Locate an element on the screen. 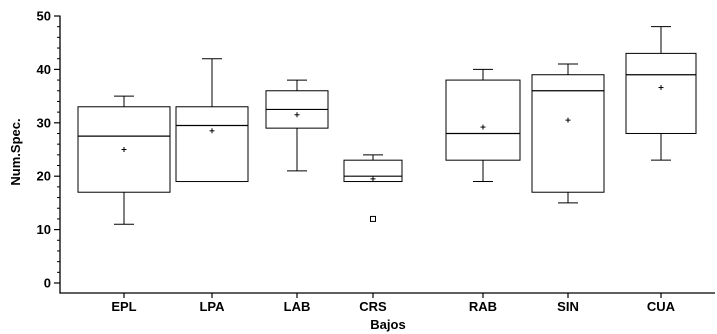  box-crs is located at coordinates (373, 188).